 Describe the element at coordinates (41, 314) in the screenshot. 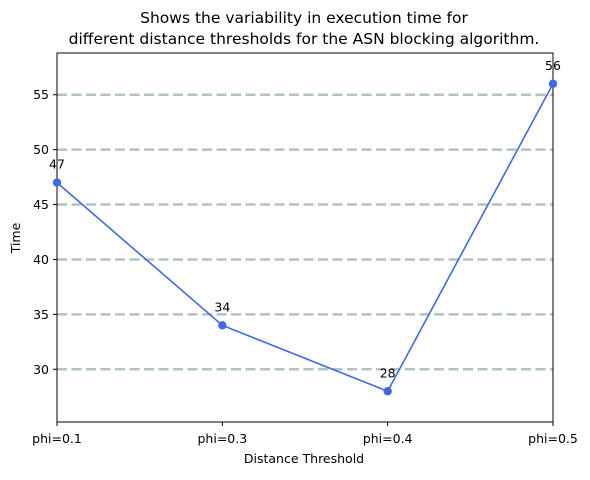

I see `y-tick-label: 35` at that location.